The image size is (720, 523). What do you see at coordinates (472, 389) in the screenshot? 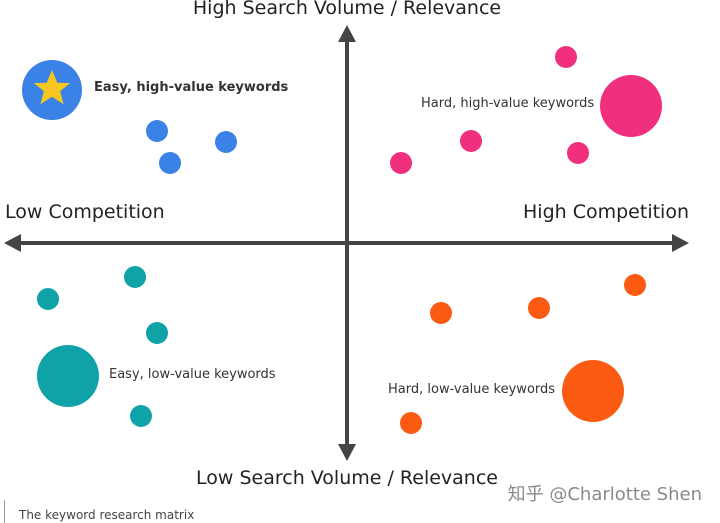
I see `quadrant-label-hard-low: Hard, low-value keywords` at bounding box center [472, 389].